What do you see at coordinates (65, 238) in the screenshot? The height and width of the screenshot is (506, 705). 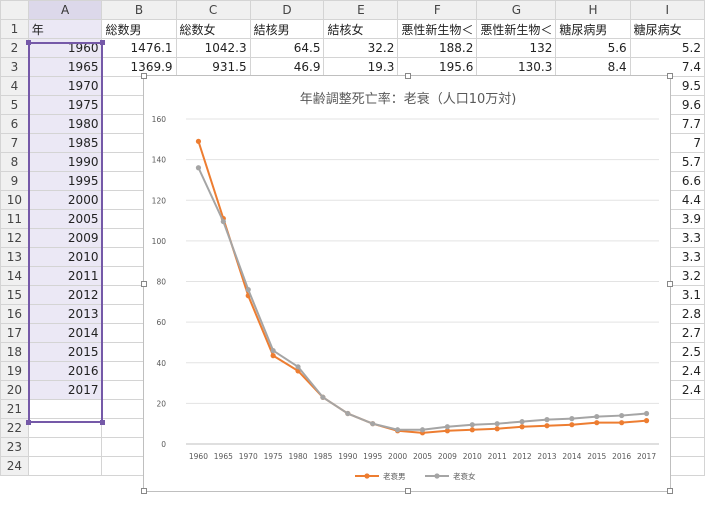 I see `cell-a: 2009` at bounding box center [65, 238].